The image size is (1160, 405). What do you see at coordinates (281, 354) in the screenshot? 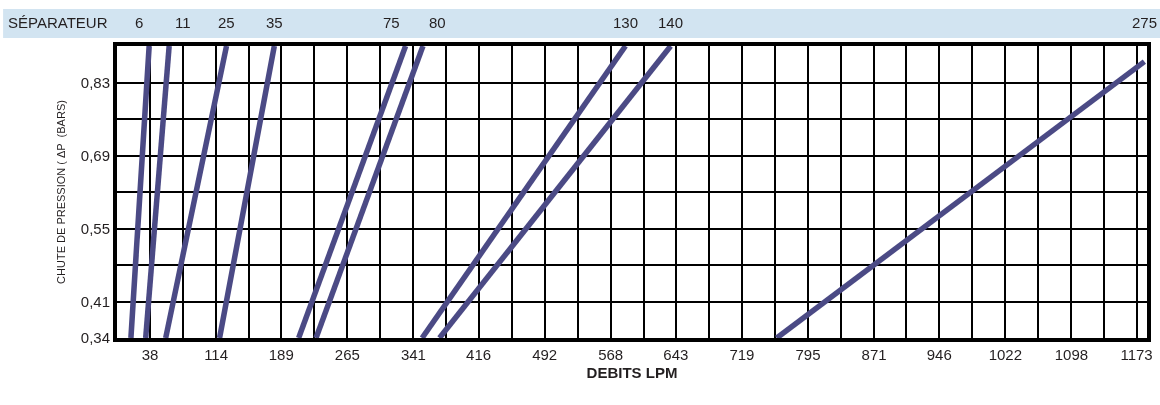
I see `x-tick-label: 189` at bounding box center [281, 354].